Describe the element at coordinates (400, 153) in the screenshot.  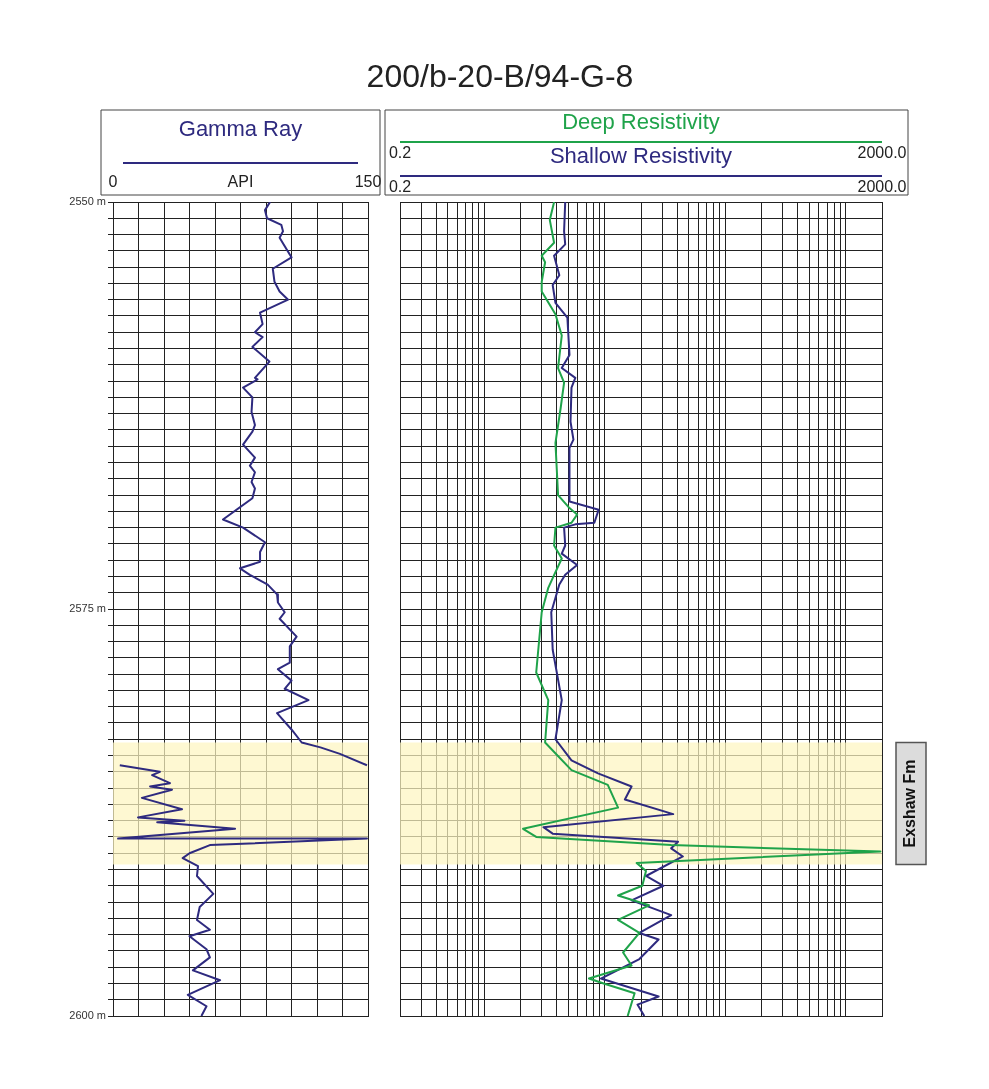
I see `text: 0.2` at that location.